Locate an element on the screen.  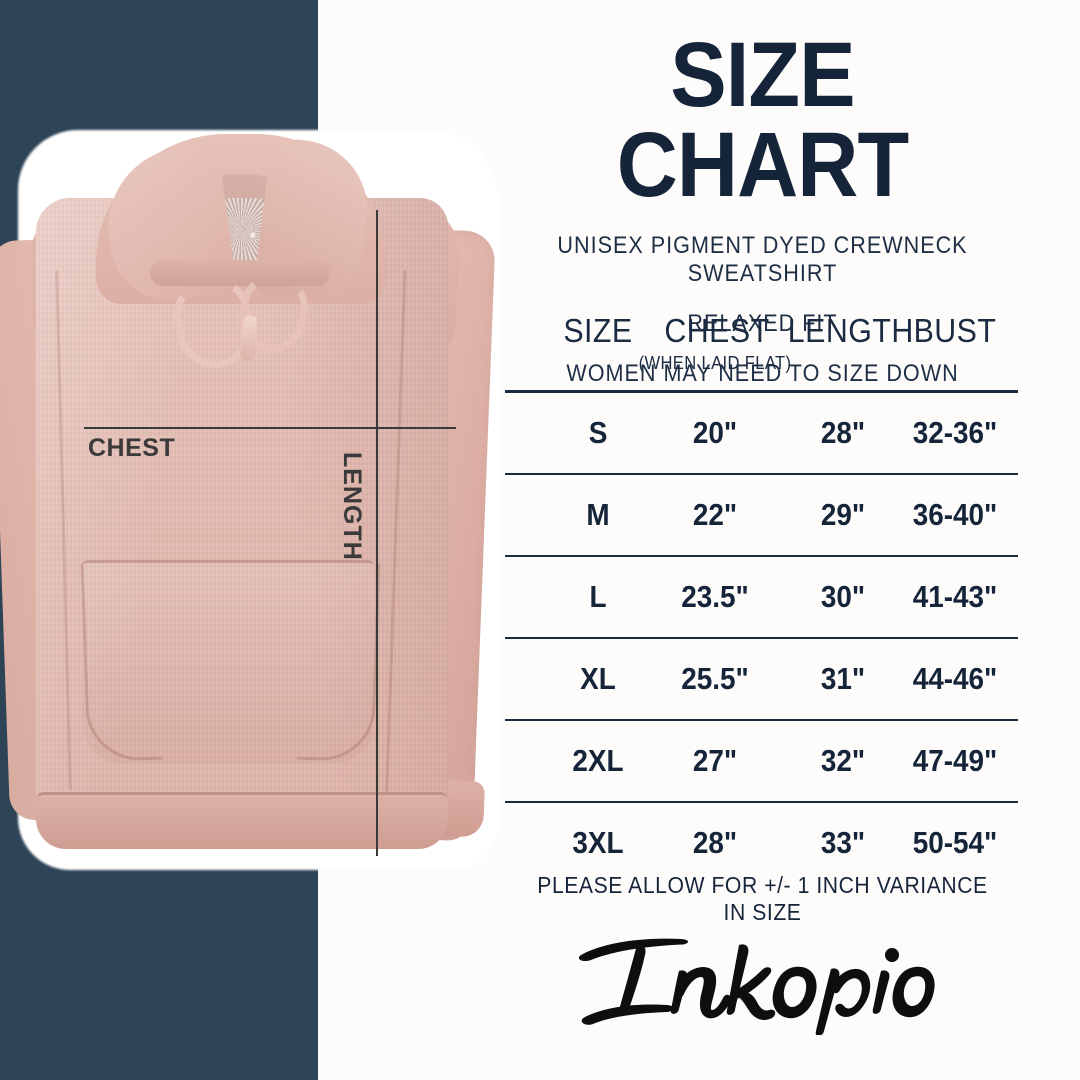
chest-measure-label: CHEST is located at coordinates (132, 448).